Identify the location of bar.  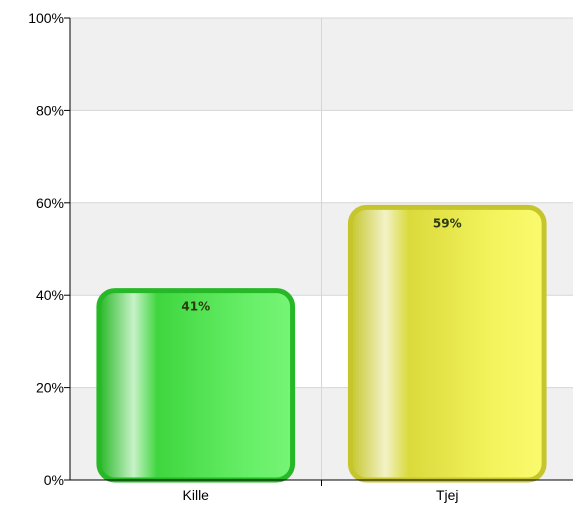
(196, 385).